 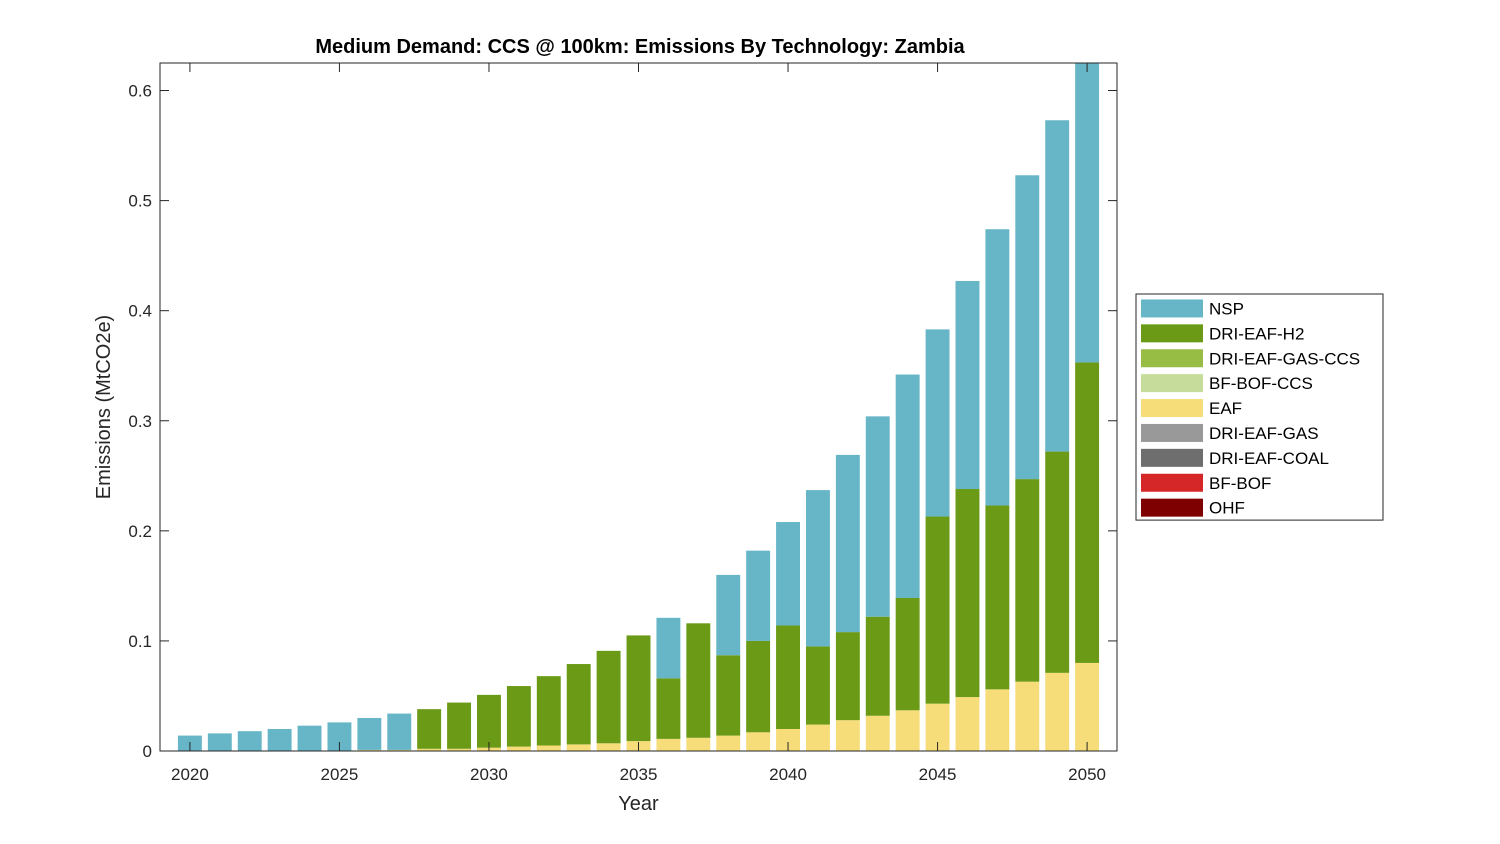 What do you see at coordinates (788, 574) in the screenshot?
I see `bar-segment-nsp-2040` at bounding box center [788, 574].